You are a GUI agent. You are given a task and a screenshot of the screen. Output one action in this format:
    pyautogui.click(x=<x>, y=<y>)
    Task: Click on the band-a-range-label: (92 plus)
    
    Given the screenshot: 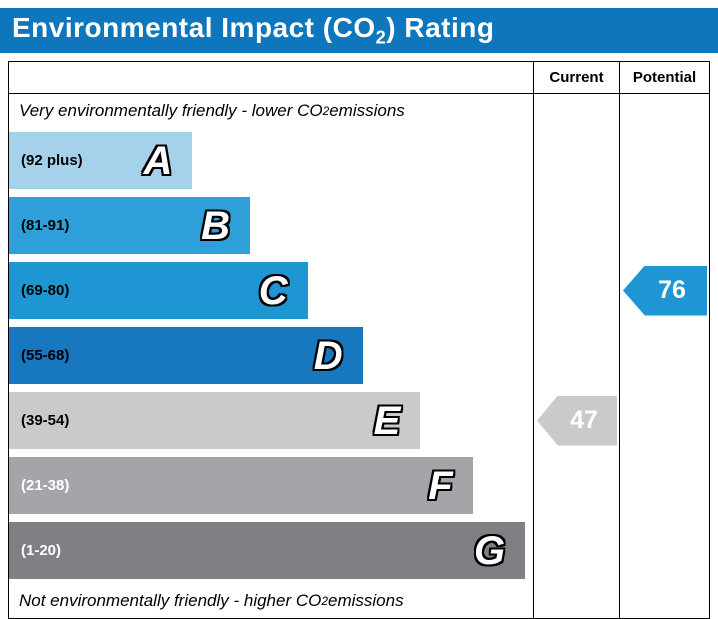 What is the action you would take?
    pyautogui.click(x=52, y=160)
    